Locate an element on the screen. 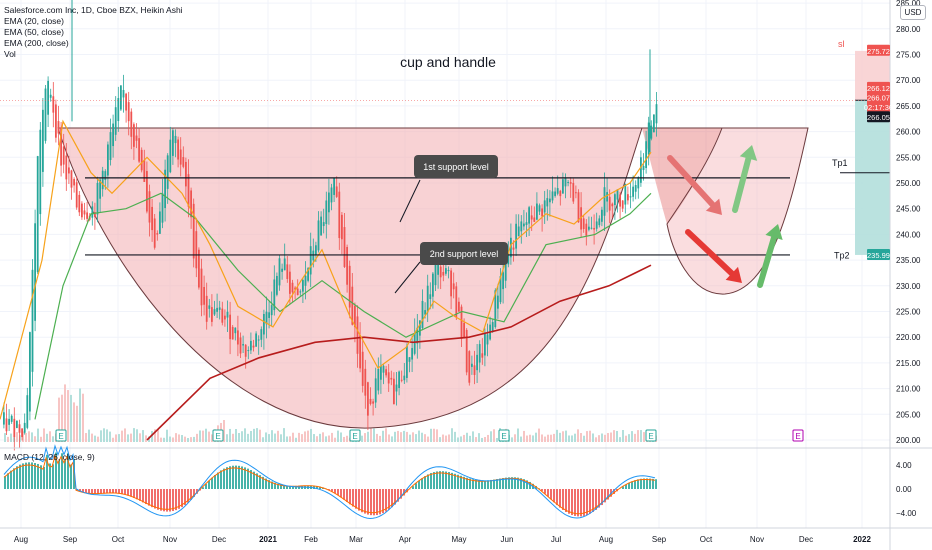 The width and height of the screenshot is (932, 550). tp2-label: Tp2 is located at coordinates (842, 255).